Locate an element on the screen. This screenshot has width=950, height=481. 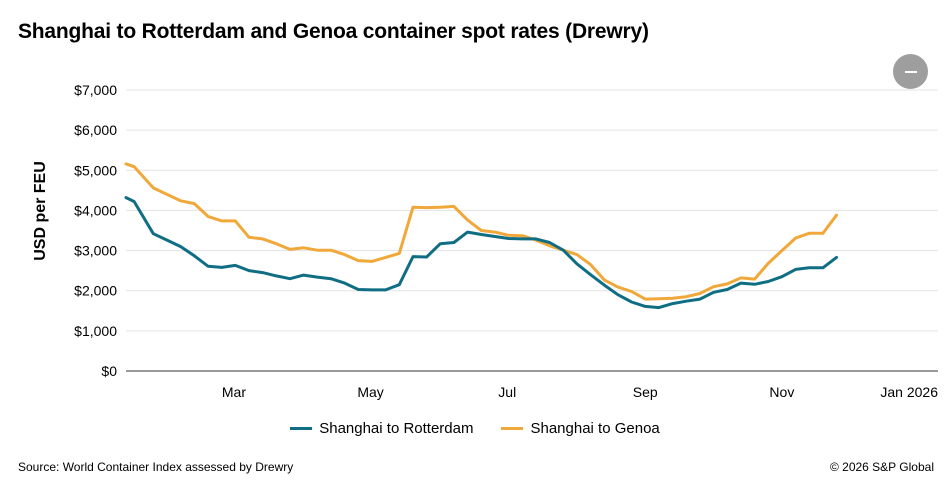
legend-item-genoa: Shanghai to Genoa is located at coordinates (580, 428).